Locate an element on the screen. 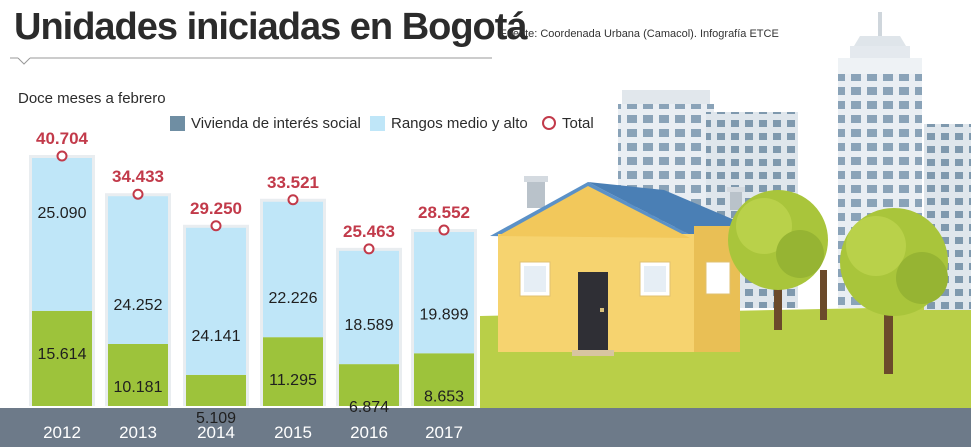  data-label-vis: 10.181 is located at coordinates (138, 387).